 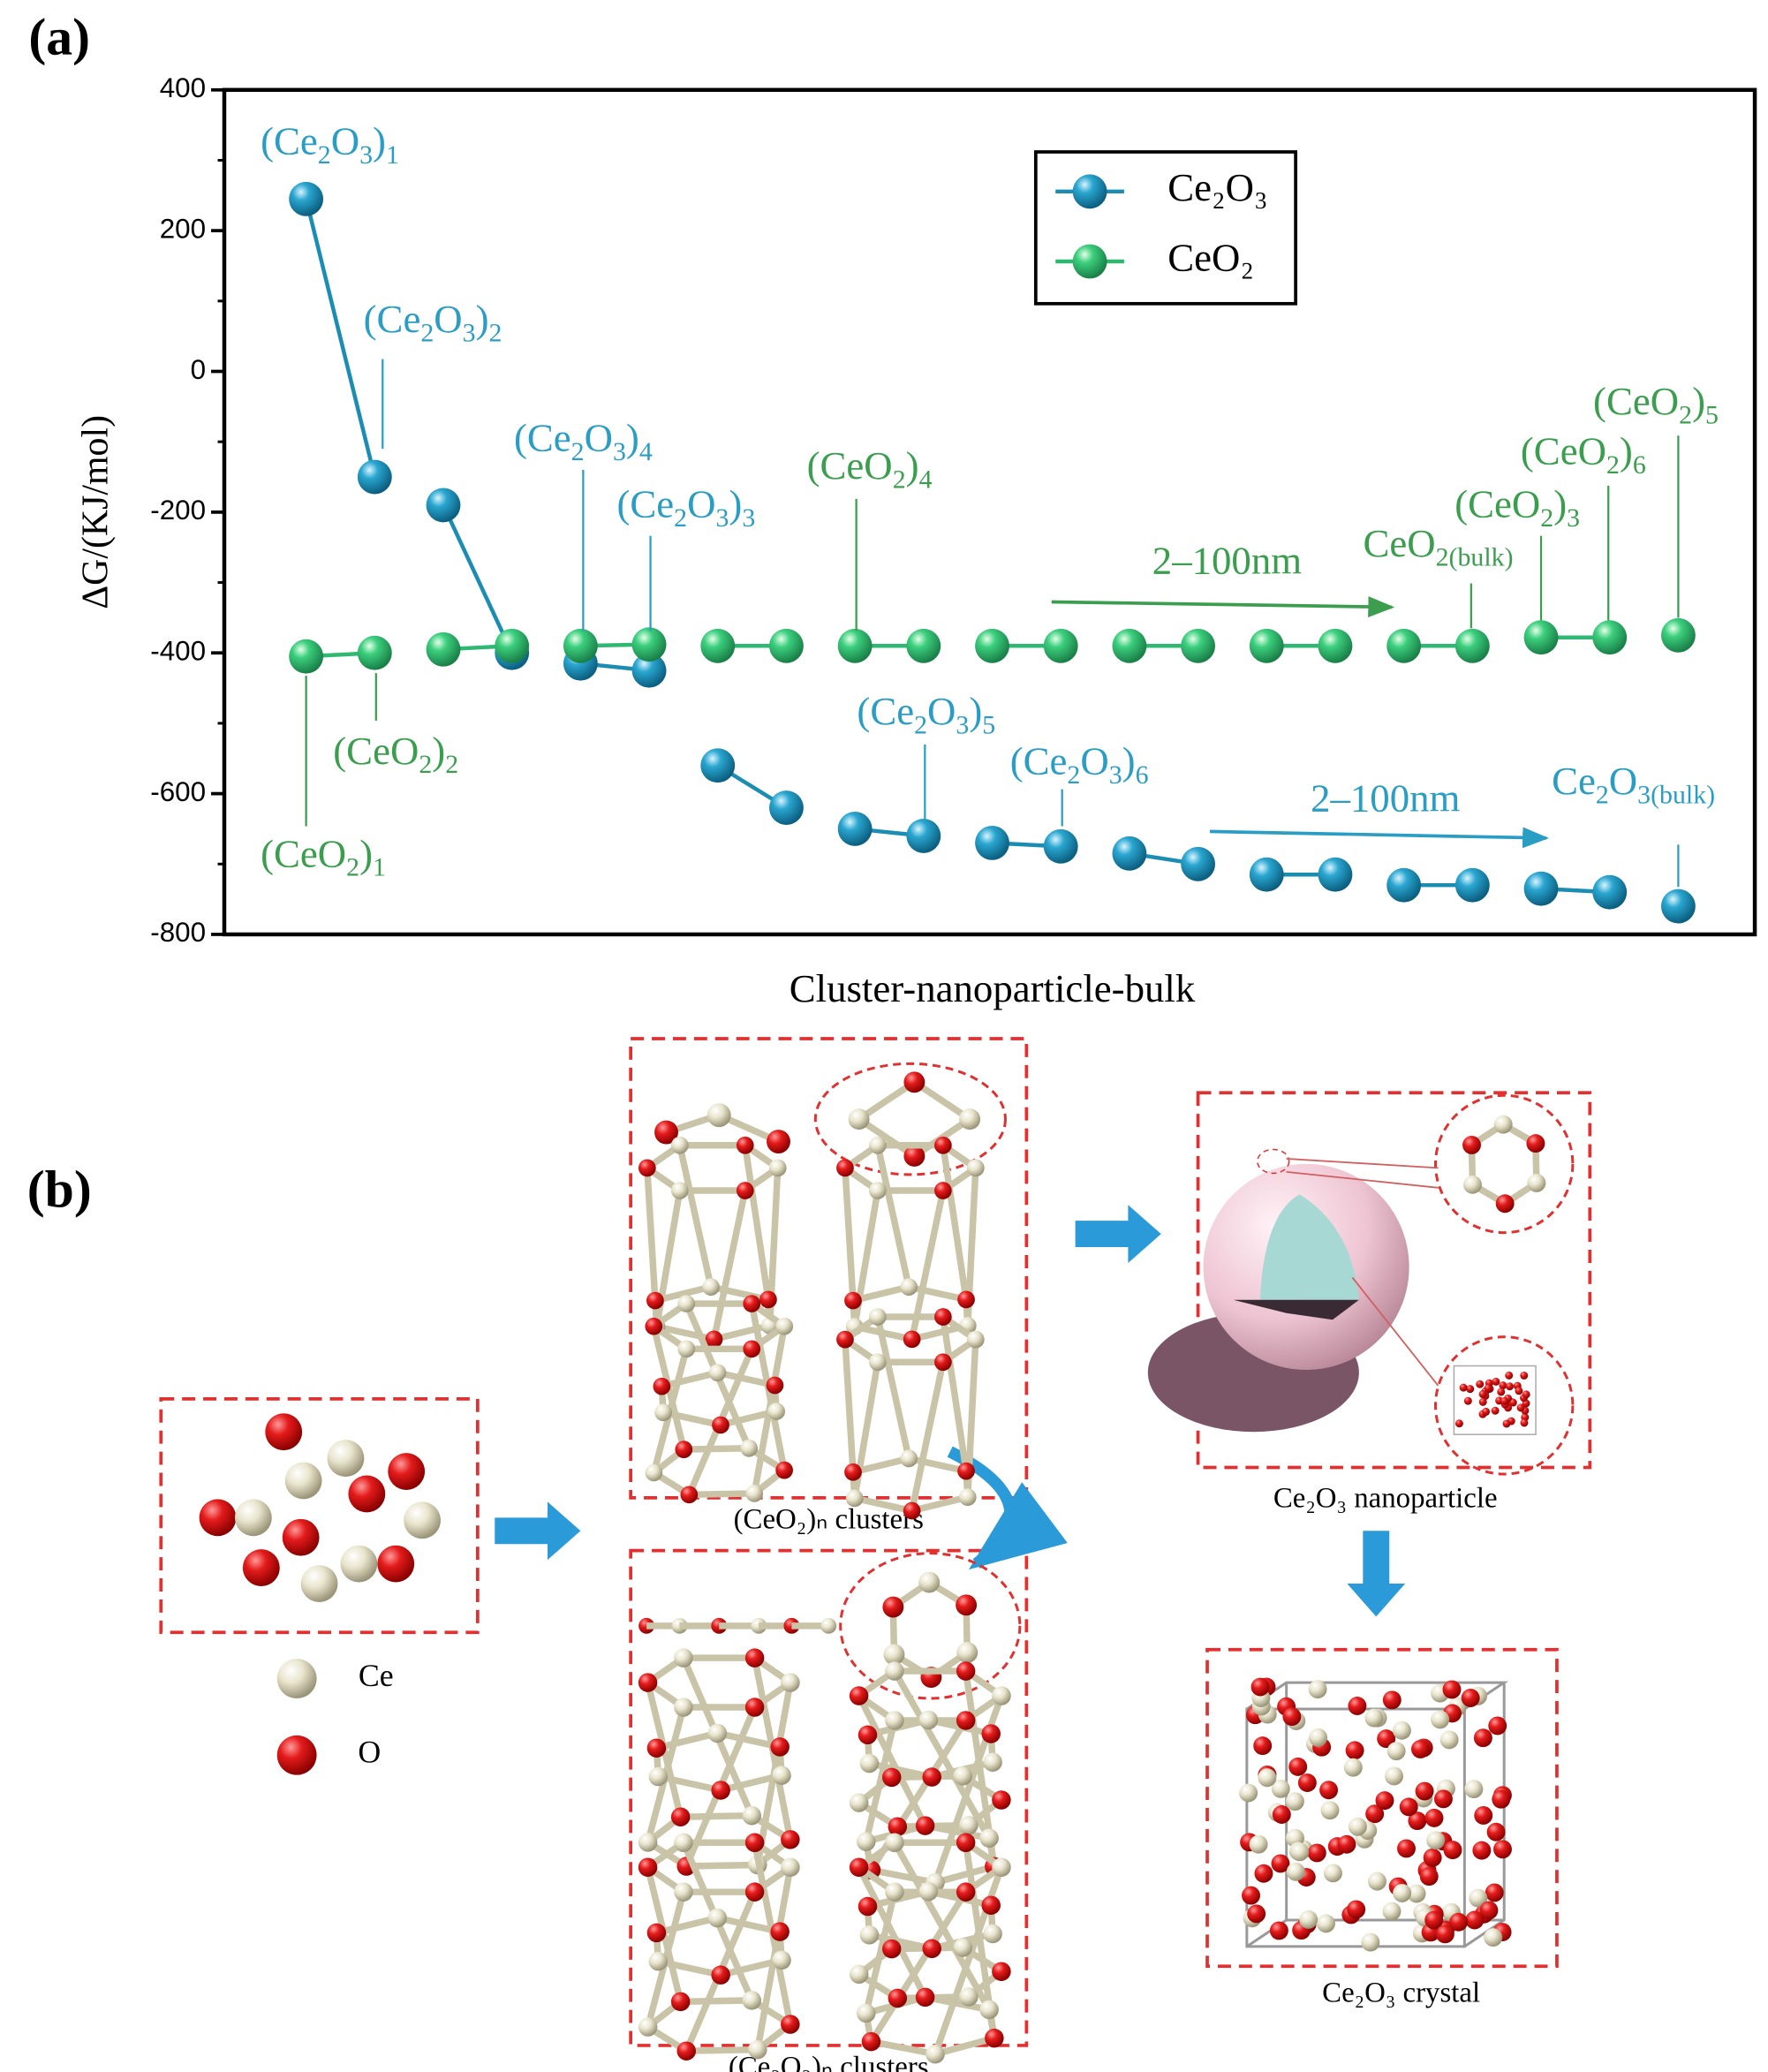 I want to click on annotation: (Ce2O3)4, so click(x=583, y=441).